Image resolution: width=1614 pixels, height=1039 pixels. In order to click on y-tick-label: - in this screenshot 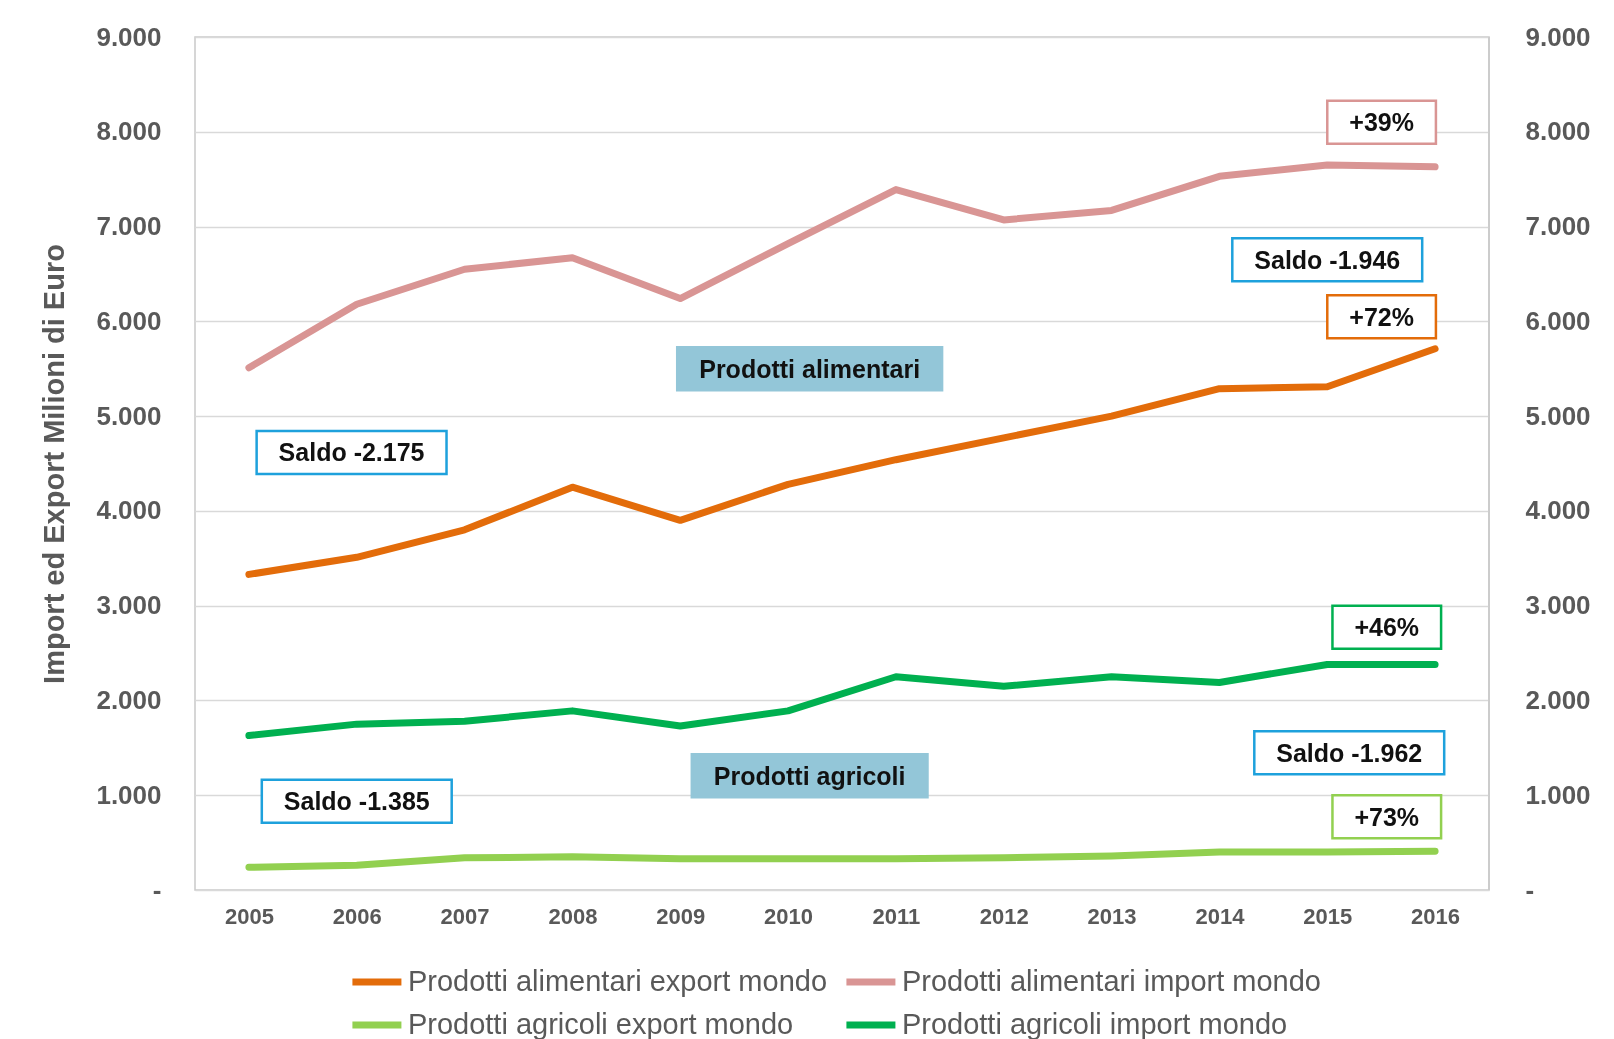, I will do `click(157, 889)`.